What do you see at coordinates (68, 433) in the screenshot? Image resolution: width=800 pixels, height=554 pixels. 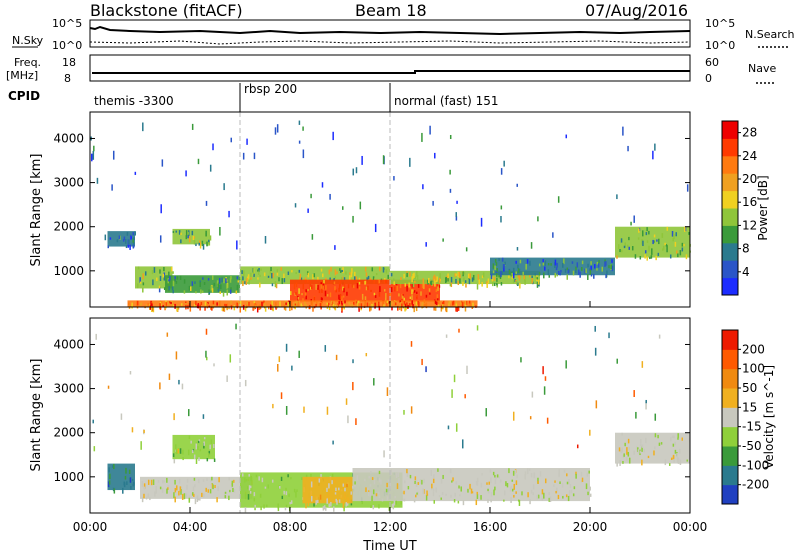 I see `y-tick-label: 2000` at bounding box center [68, 433].